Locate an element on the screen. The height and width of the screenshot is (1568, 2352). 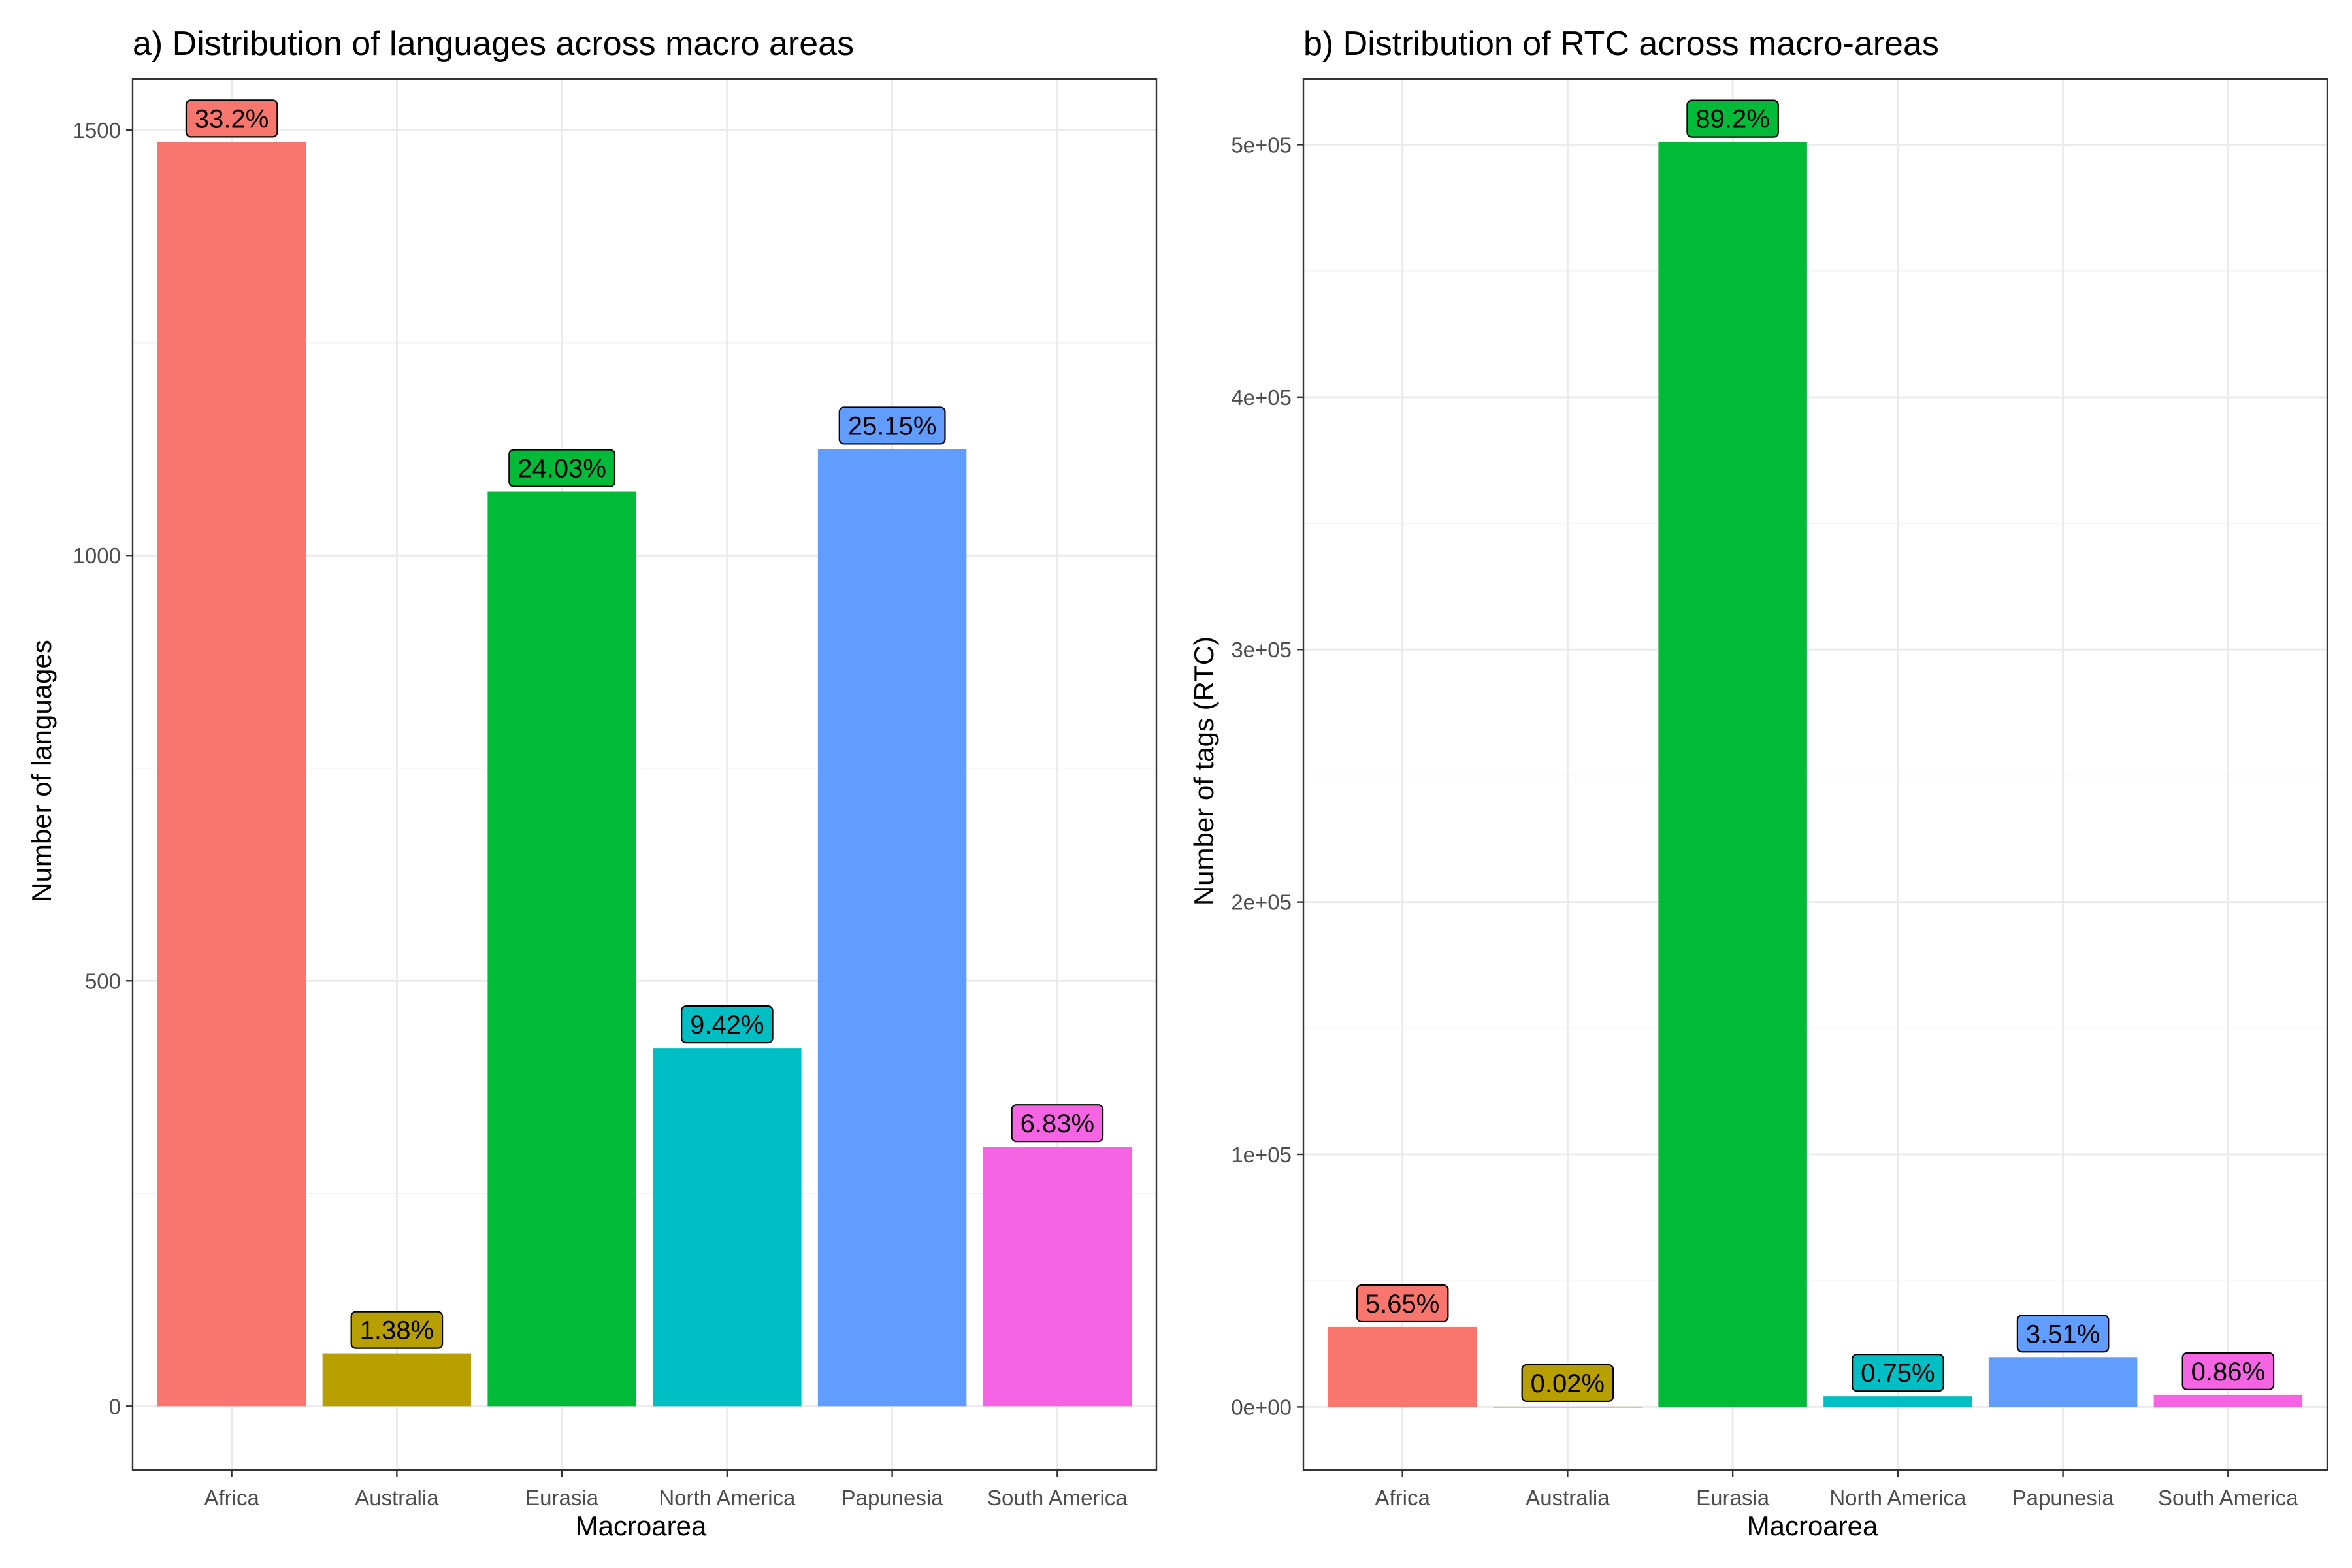
bar-label-text: 33.2% is located at coordinates (232, 119).